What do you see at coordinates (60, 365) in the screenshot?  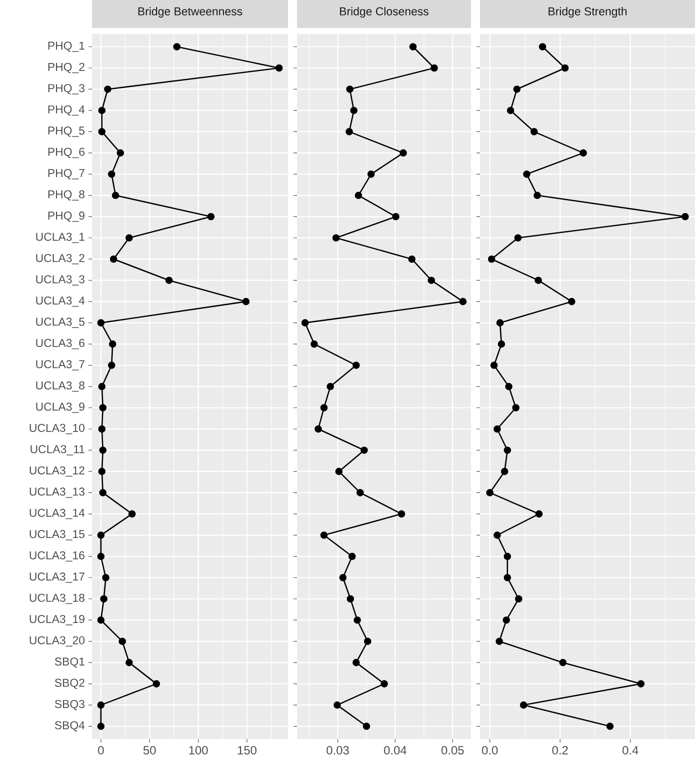 I see `y-tick-label: UCLA3_7` at bounding box center [60, 365].